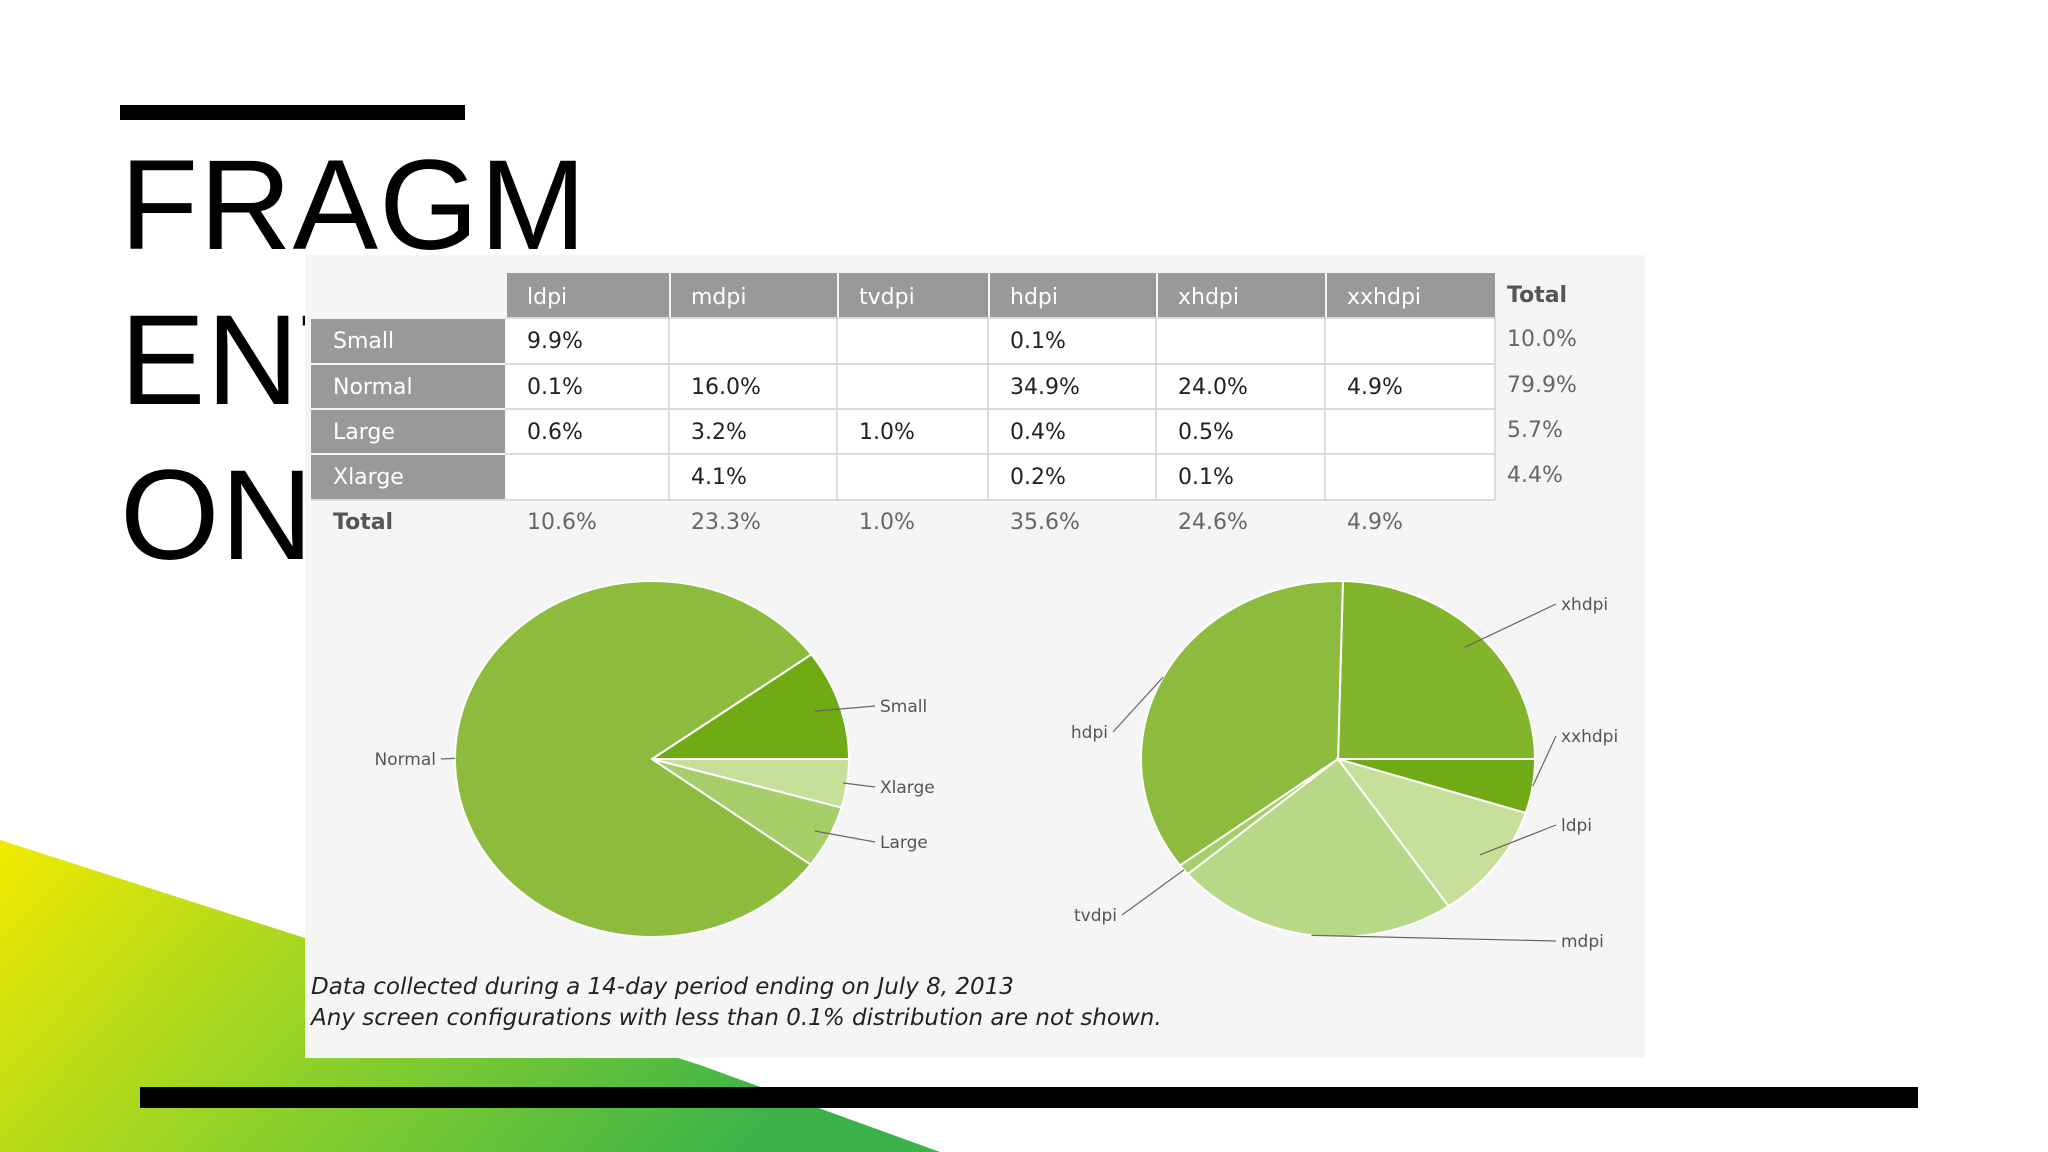 The image size is (2048, 1152). Describe the element at coordinates (588, 295) in the screenshot. I see `column-header-ldpi` at that location.